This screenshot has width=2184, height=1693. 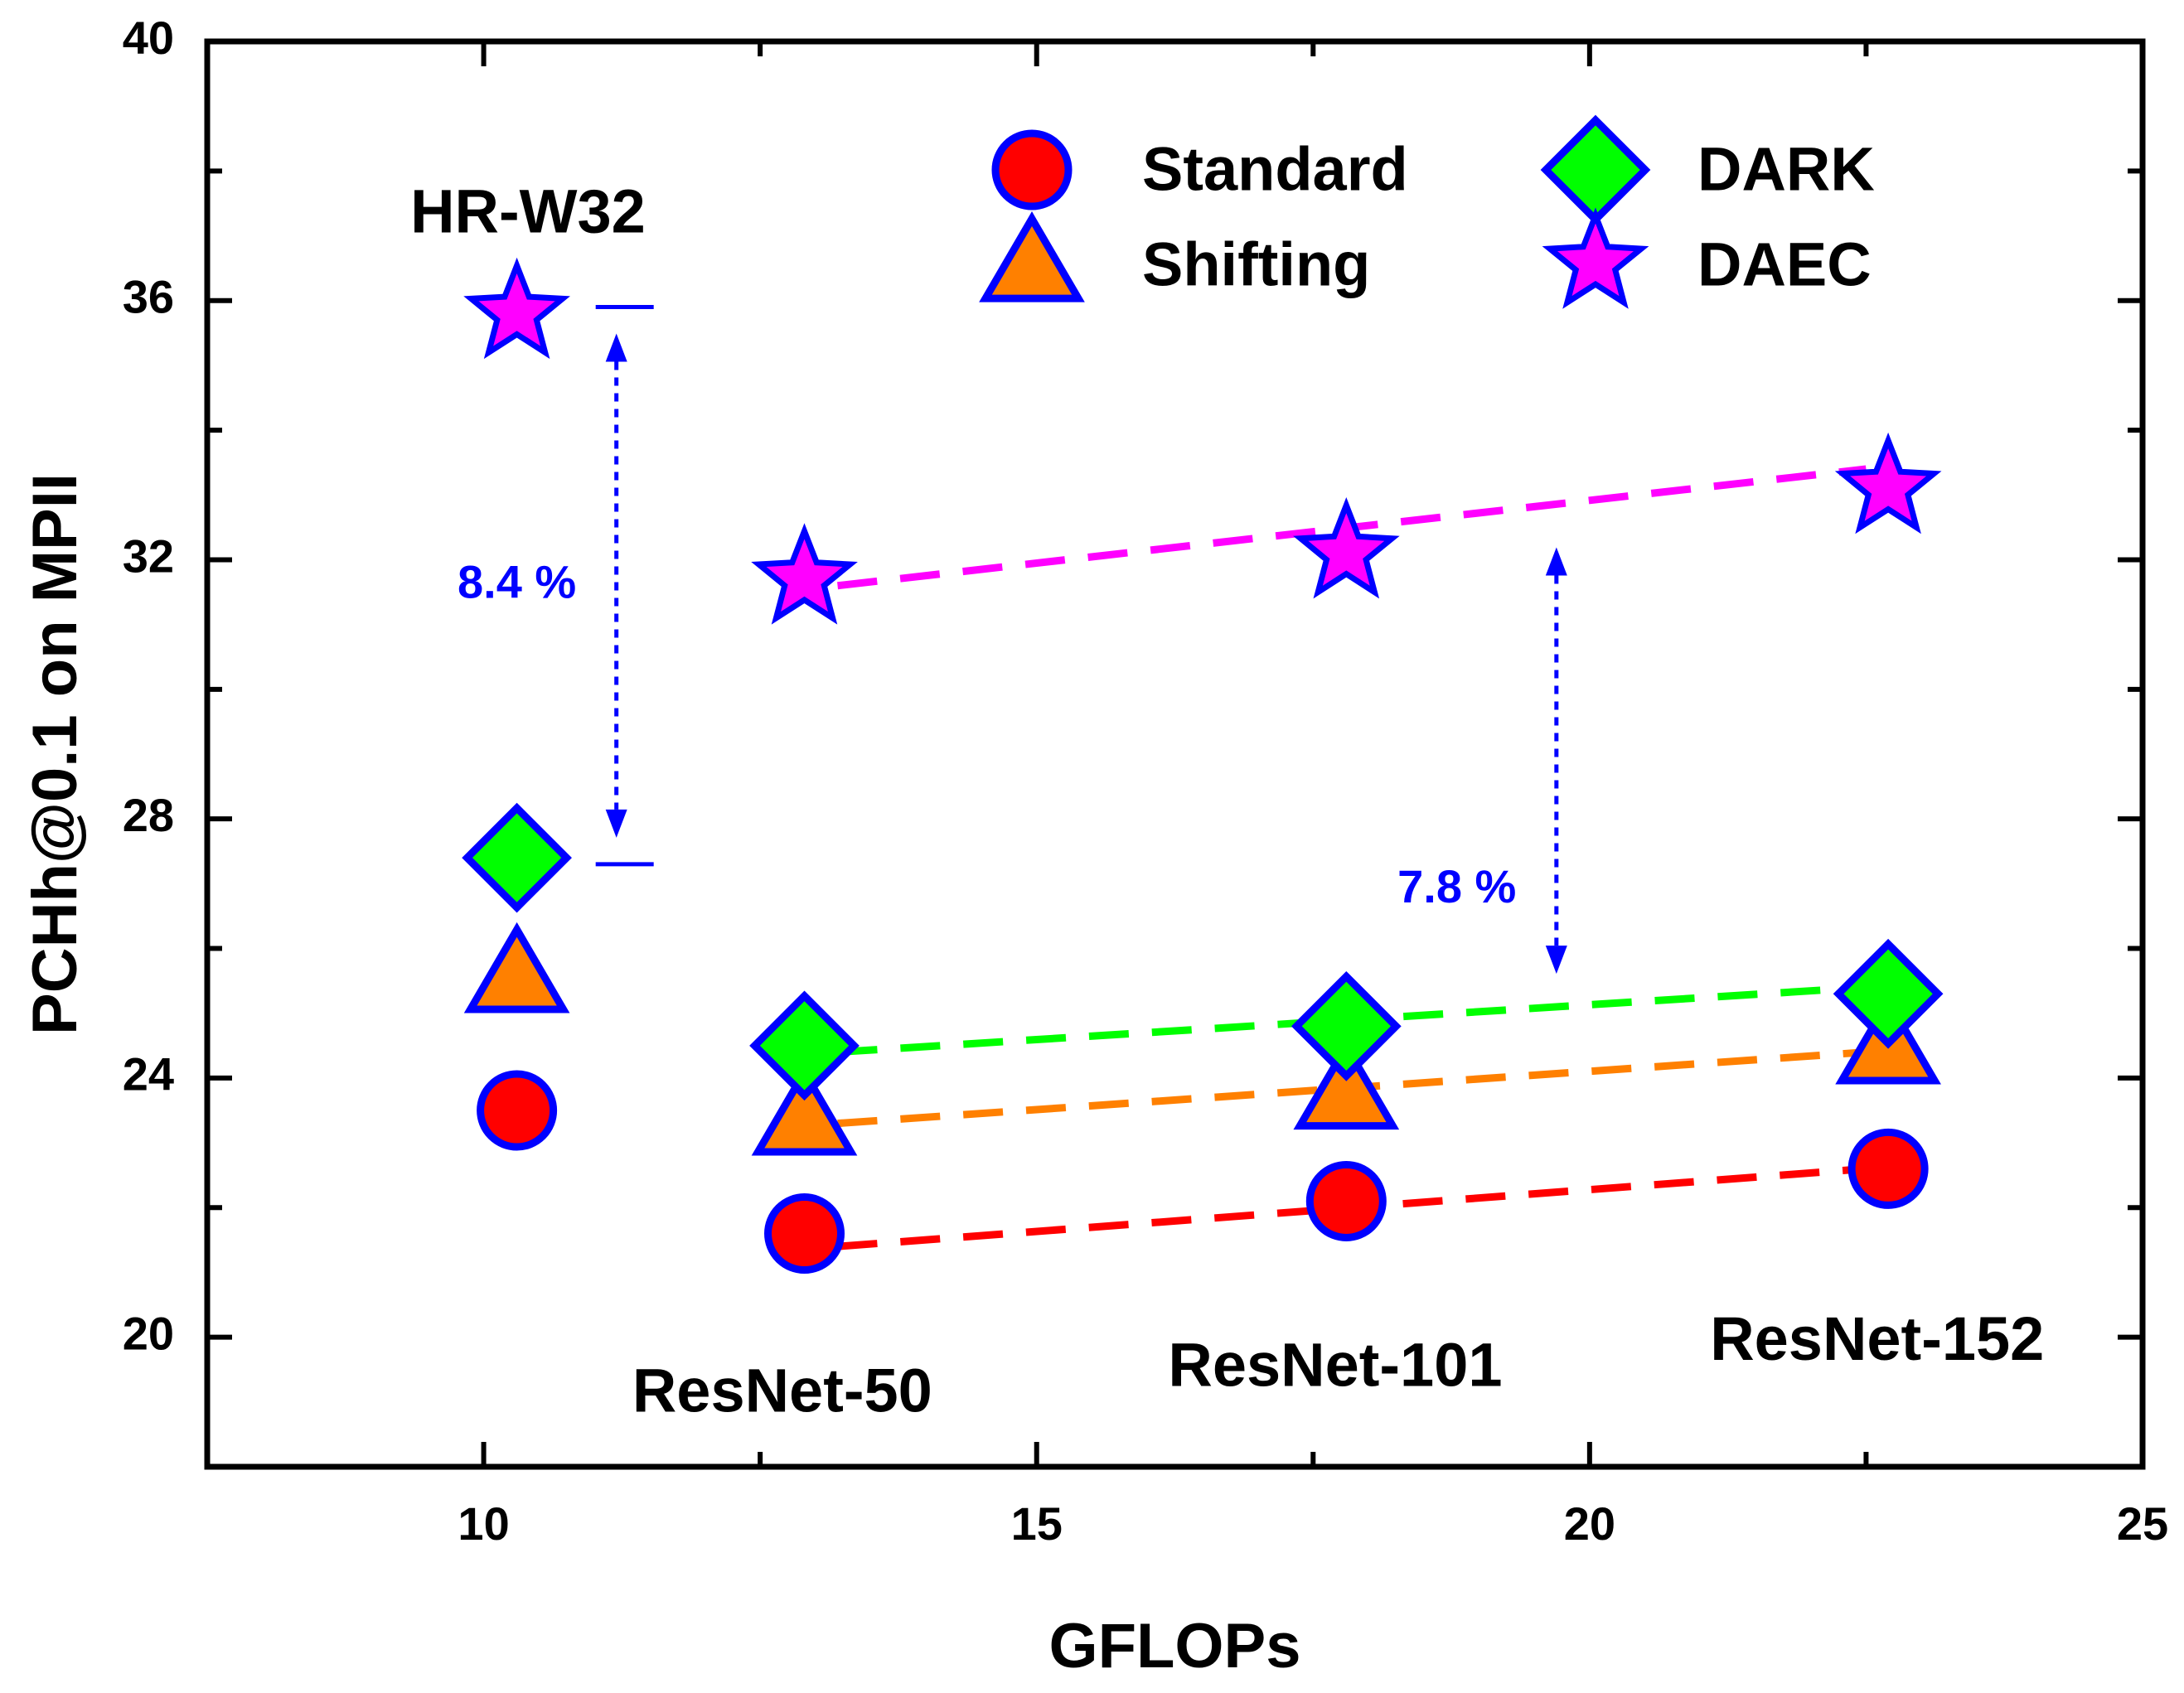 What do you see at coordinates (148, 815) in the screenshot?
I see `y-tick-label-28: 28` at bounding box center [148, 815].